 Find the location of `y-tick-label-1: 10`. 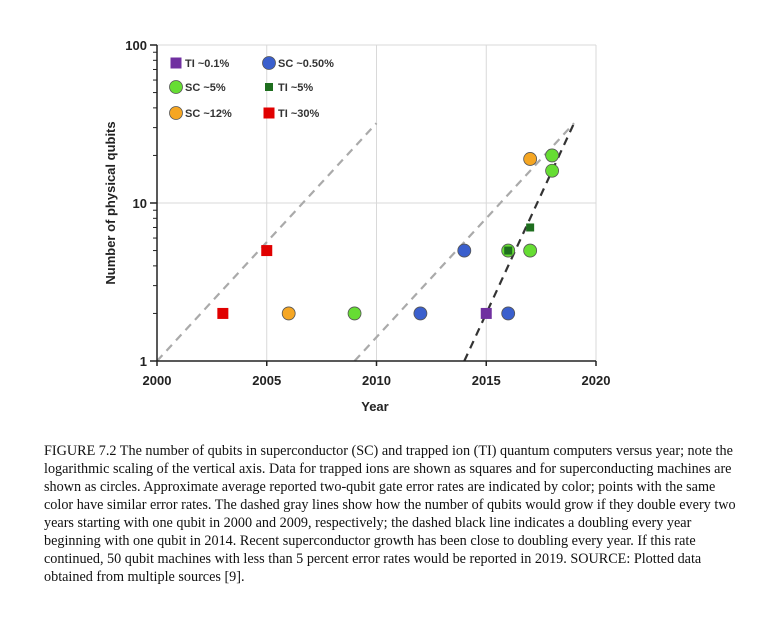

y-tick-label-1: 10 is located at coordinates (140, 203).